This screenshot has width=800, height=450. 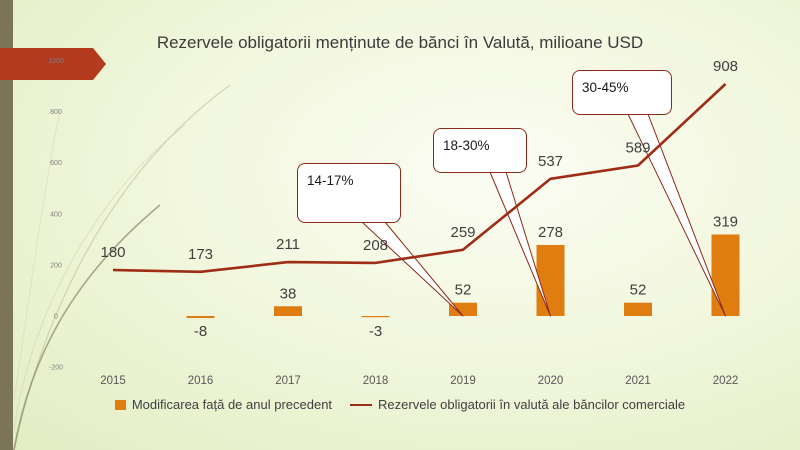 What do you see at coordinates (113, 381) in the screenshot?
I see `x-tick-label: 2015` at bounding box center [113, 381].